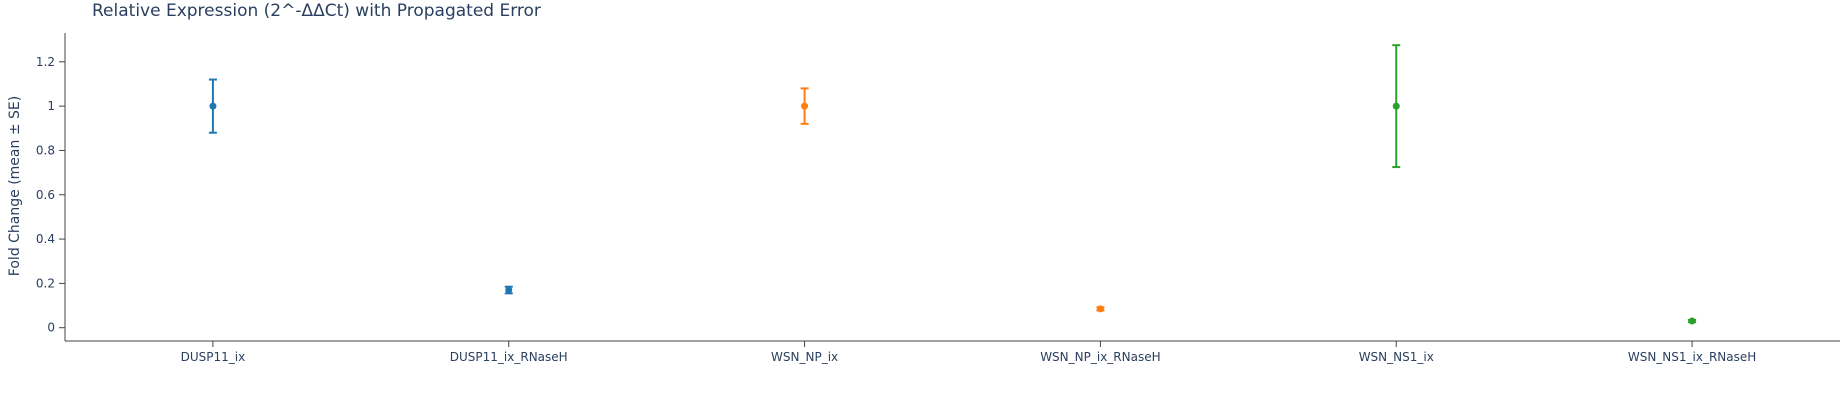  What do you see at coordinates (509, 357) in the screenshot?
I see `x-tick-label: DUSP11_ix_RNaseH` at bounding box center [509, 357].